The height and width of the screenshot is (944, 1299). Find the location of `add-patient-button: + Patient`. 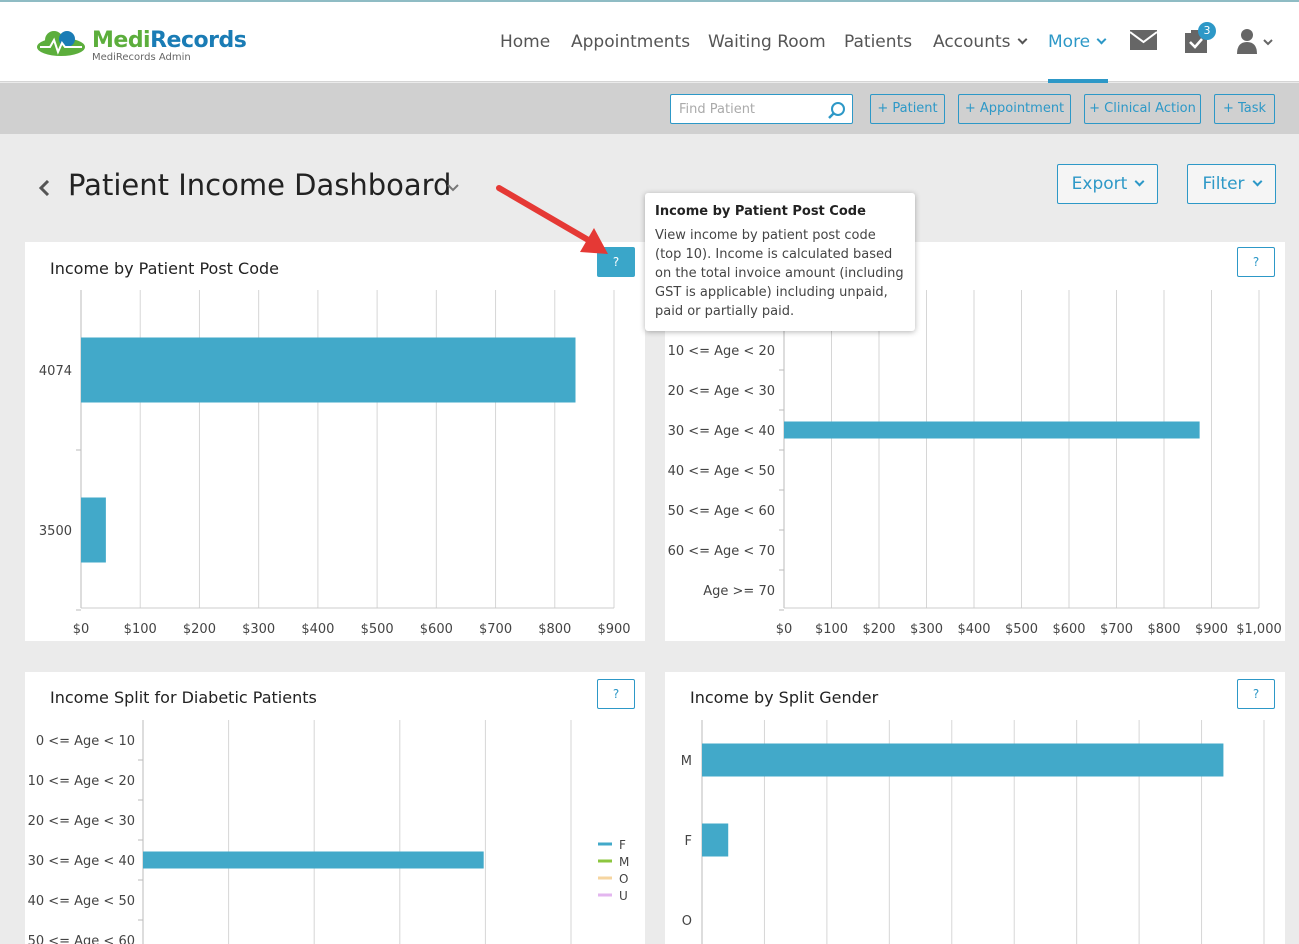

add-patient-button: + Patient is located at coordinates (907, 109).